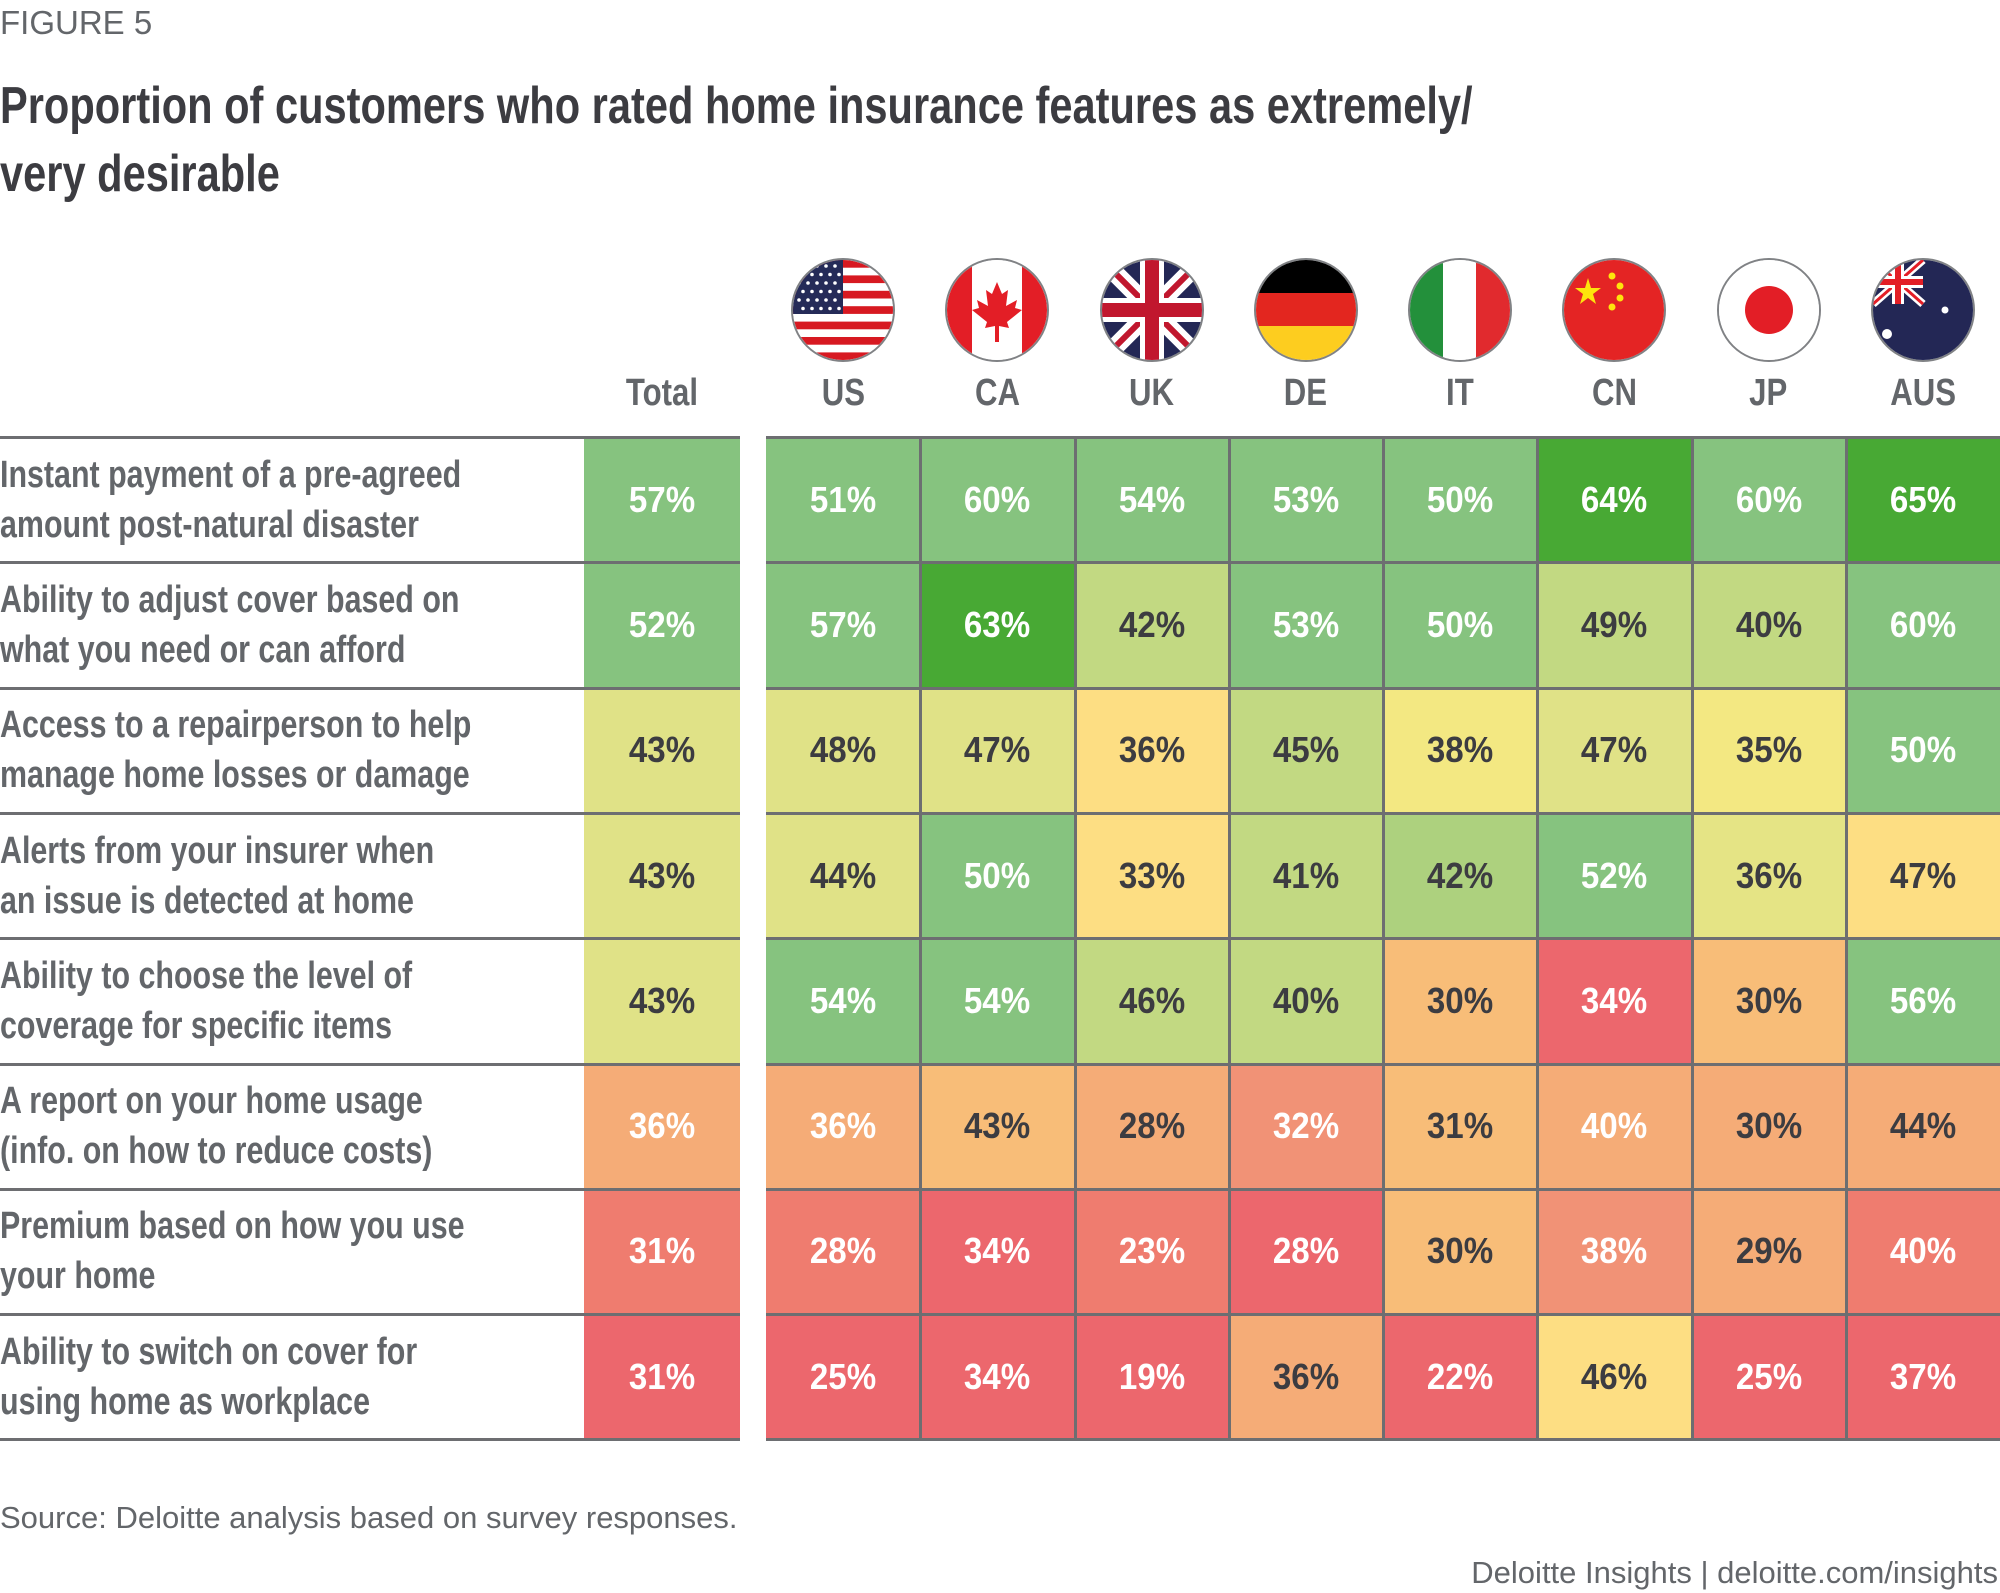  What do you see at coordinates (1768, 750) in the screenshot?
I see `cell-value: 35%` at bounding box center [1768, 750].